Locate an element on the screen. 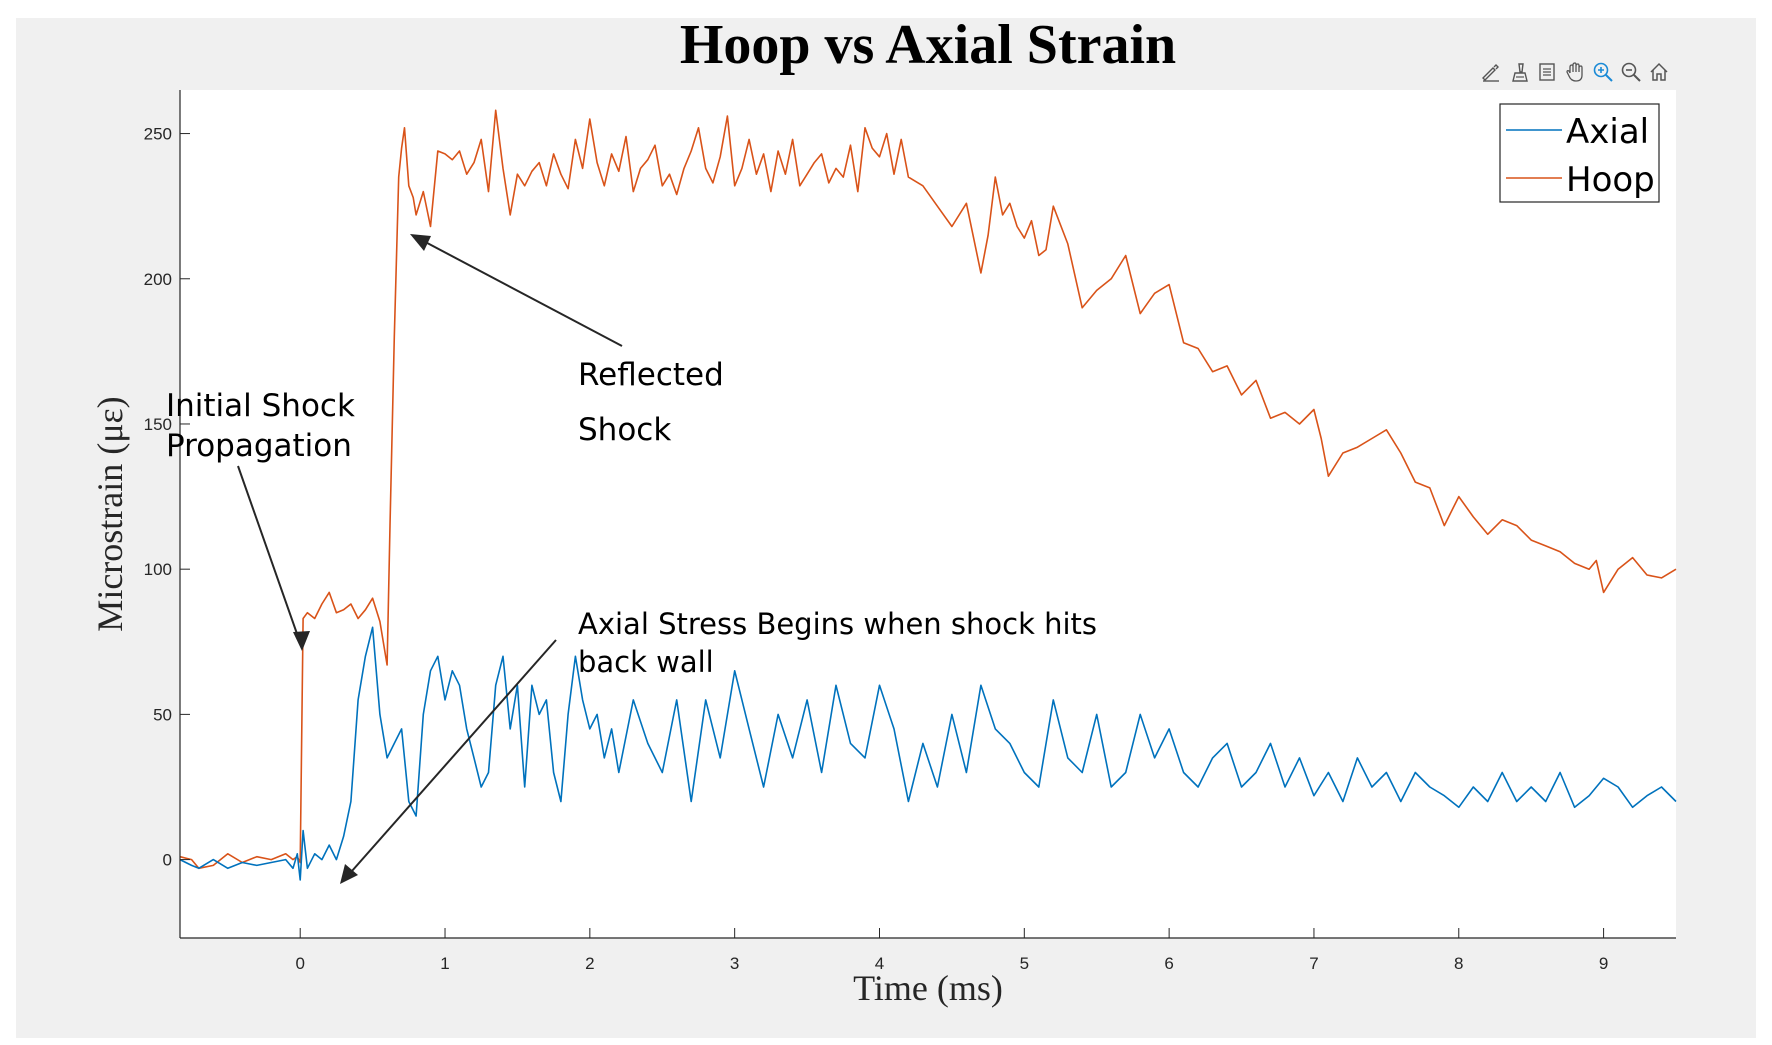 This screenshot has height=1045, width=1772. restore-view-icon is located at coordinates (1547, 72).